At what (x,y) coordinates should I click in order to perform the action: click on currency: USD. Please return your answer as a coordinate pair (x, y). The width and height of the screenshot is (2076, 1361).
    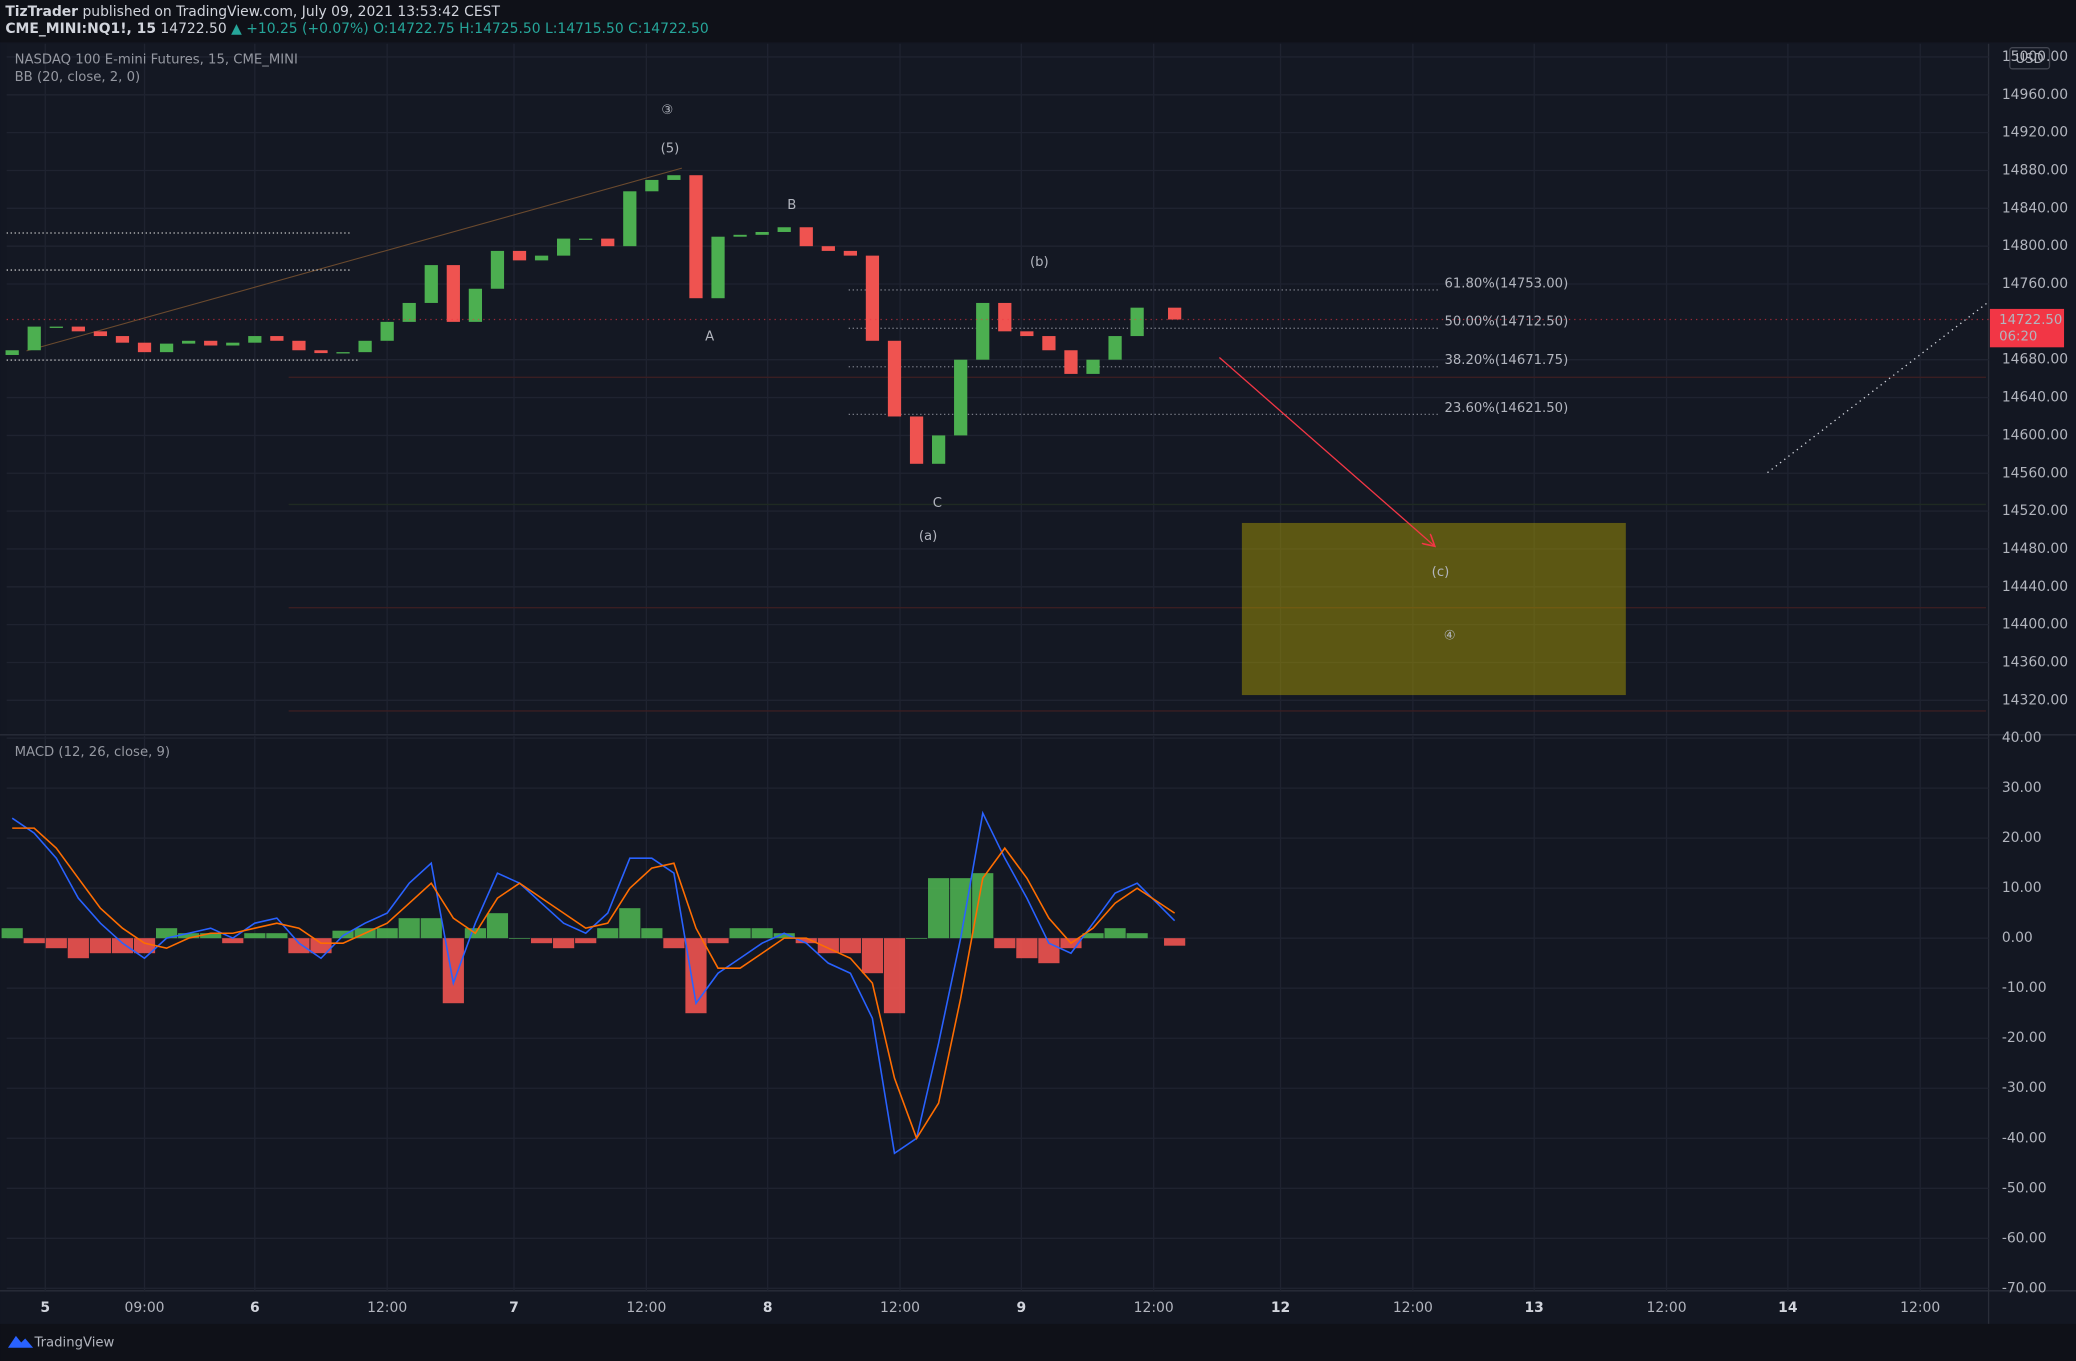
    Looking at the image, I should click on (2029, 59).